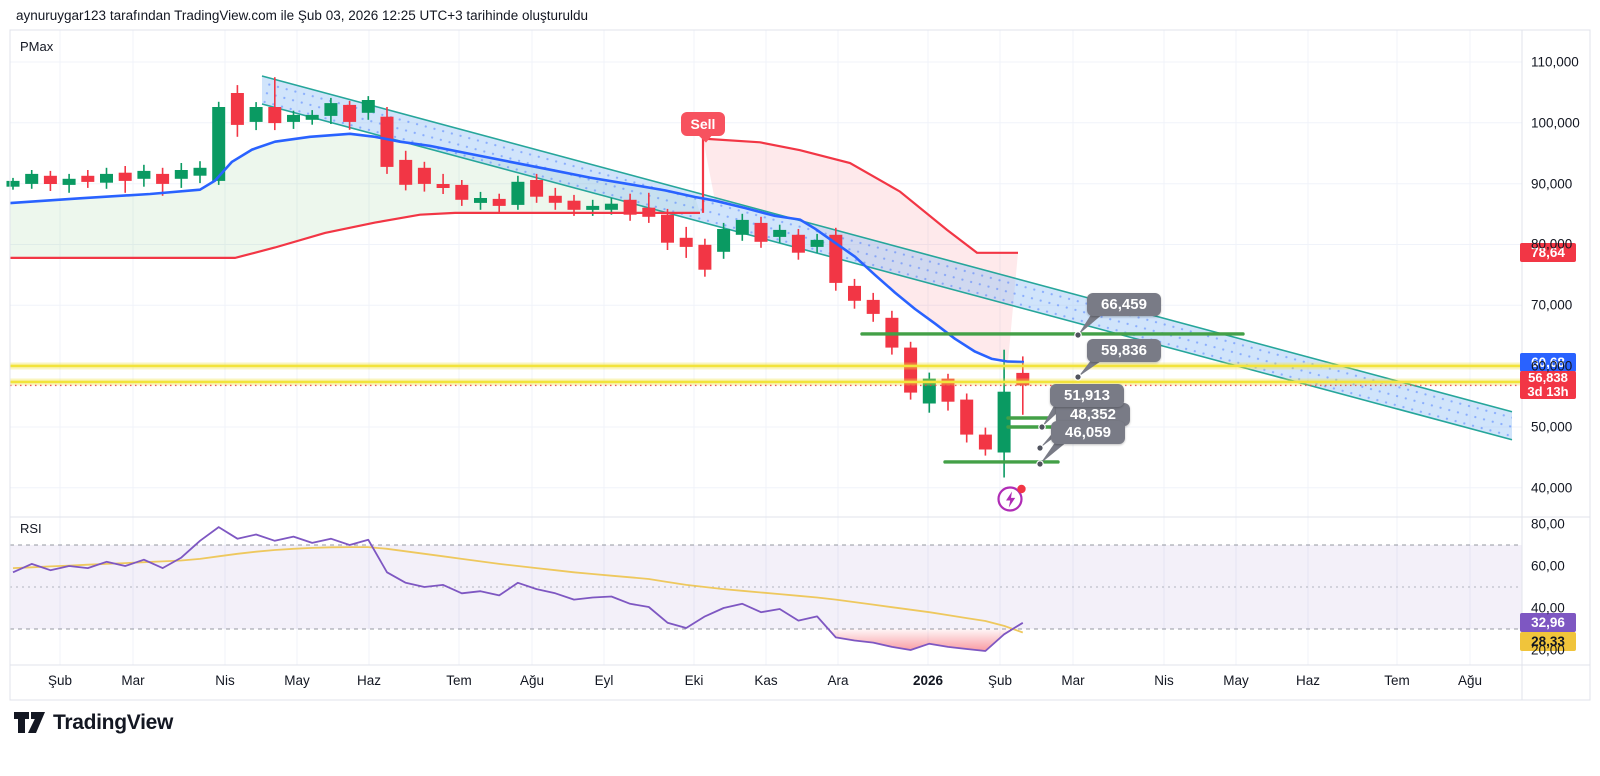 The height and width of the screenshot is (776, 1600). What do you see at coordinates (1124, 350) in the screenshot?
I see `price-callout-59836: 59,836` at bounding box center [1124, 350].